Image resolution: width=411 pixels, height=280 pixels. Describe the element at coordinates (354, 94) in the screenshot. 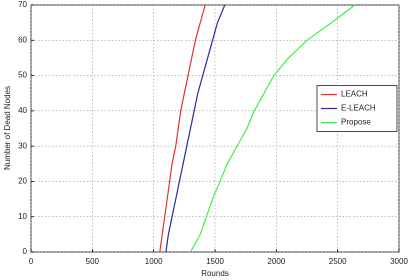

I see `legend-label: LEACH` at that location.